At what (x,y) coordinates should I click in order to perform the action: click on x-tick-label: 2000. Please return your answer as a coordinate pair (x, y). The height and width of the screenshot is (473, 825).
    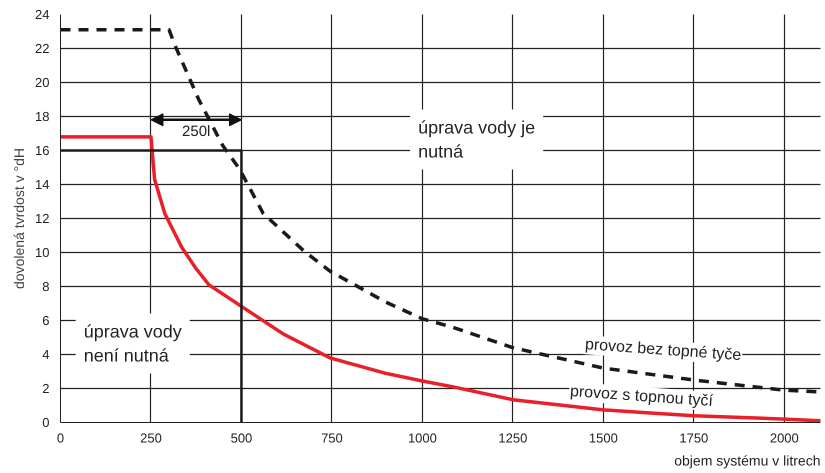
    Looking at the image, I should click on (784, 438).